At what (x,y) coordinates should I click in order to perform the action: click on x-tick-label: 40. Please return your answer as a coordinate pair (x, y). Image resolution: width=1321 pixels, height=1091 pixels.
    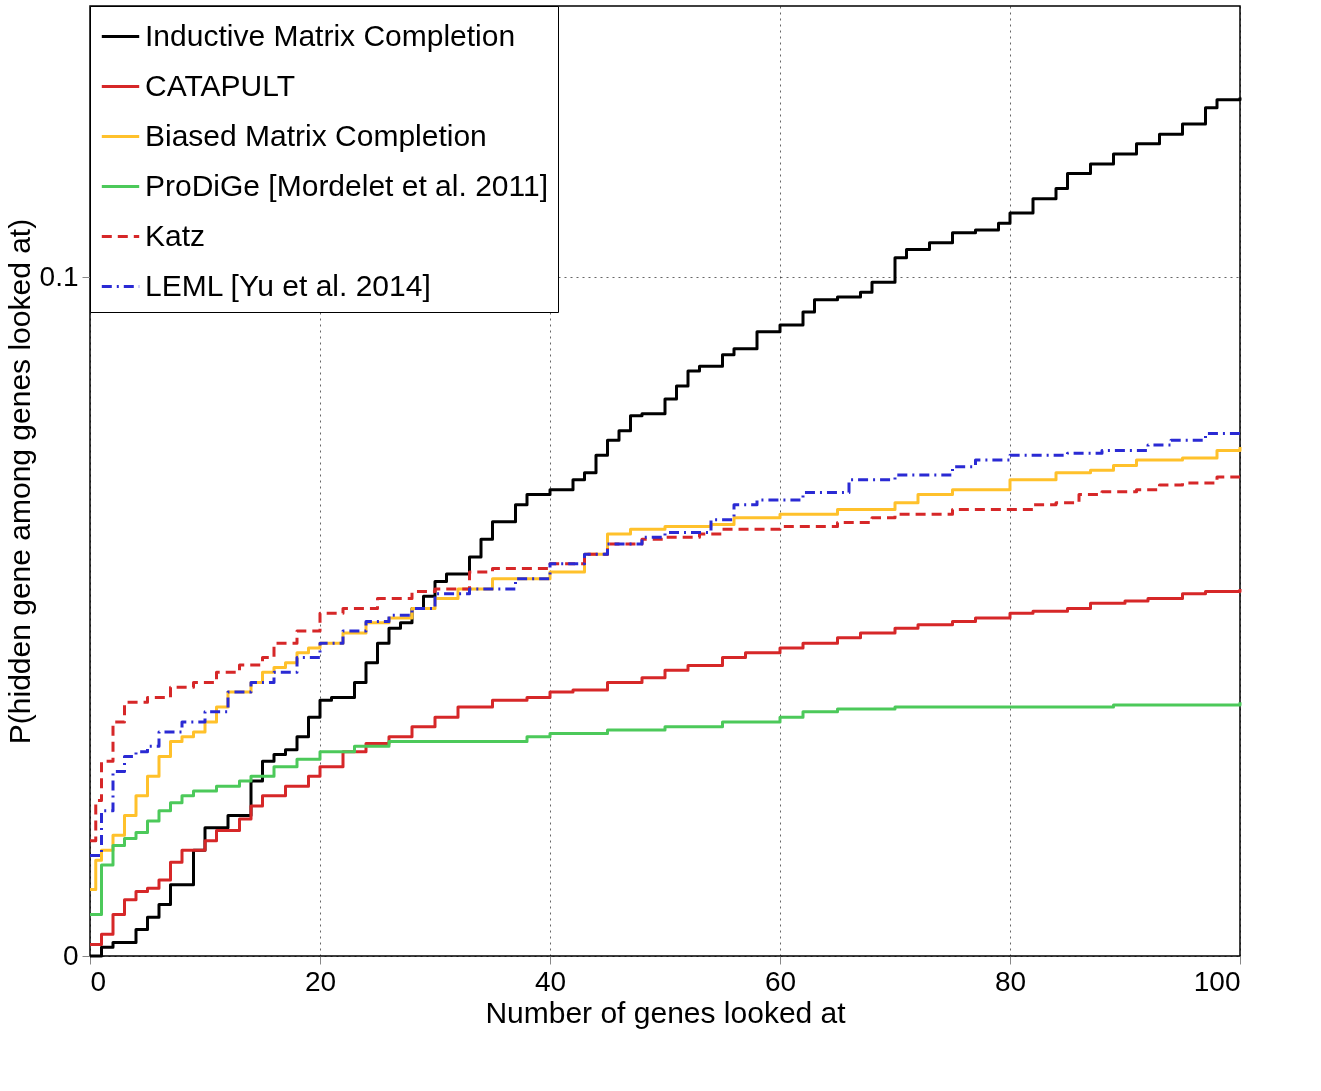
    Looking at the image, I should click on (550, 981).